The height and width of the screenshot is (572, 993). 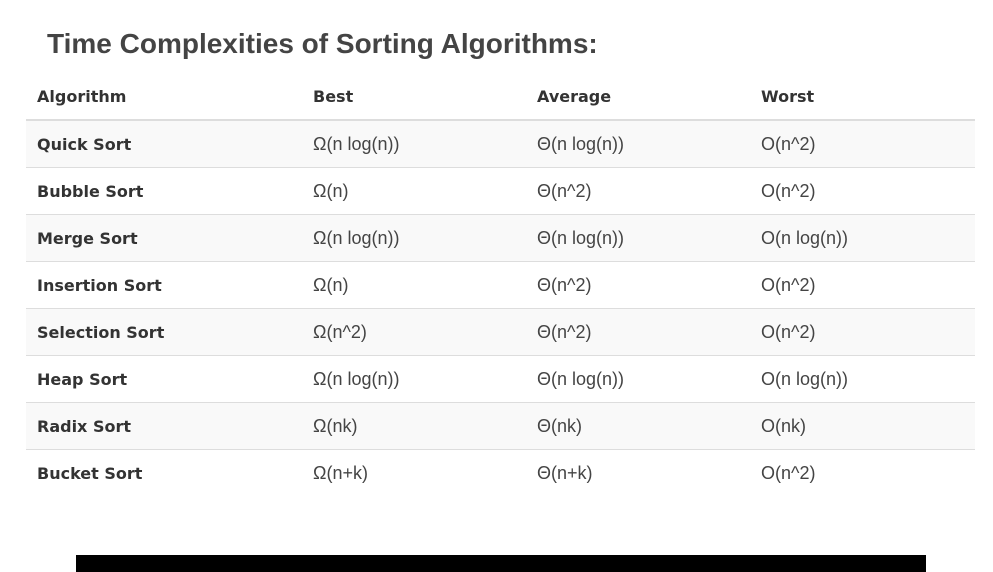 I want to click on average-cell: Θ(nk), so click(x=638, y=426).